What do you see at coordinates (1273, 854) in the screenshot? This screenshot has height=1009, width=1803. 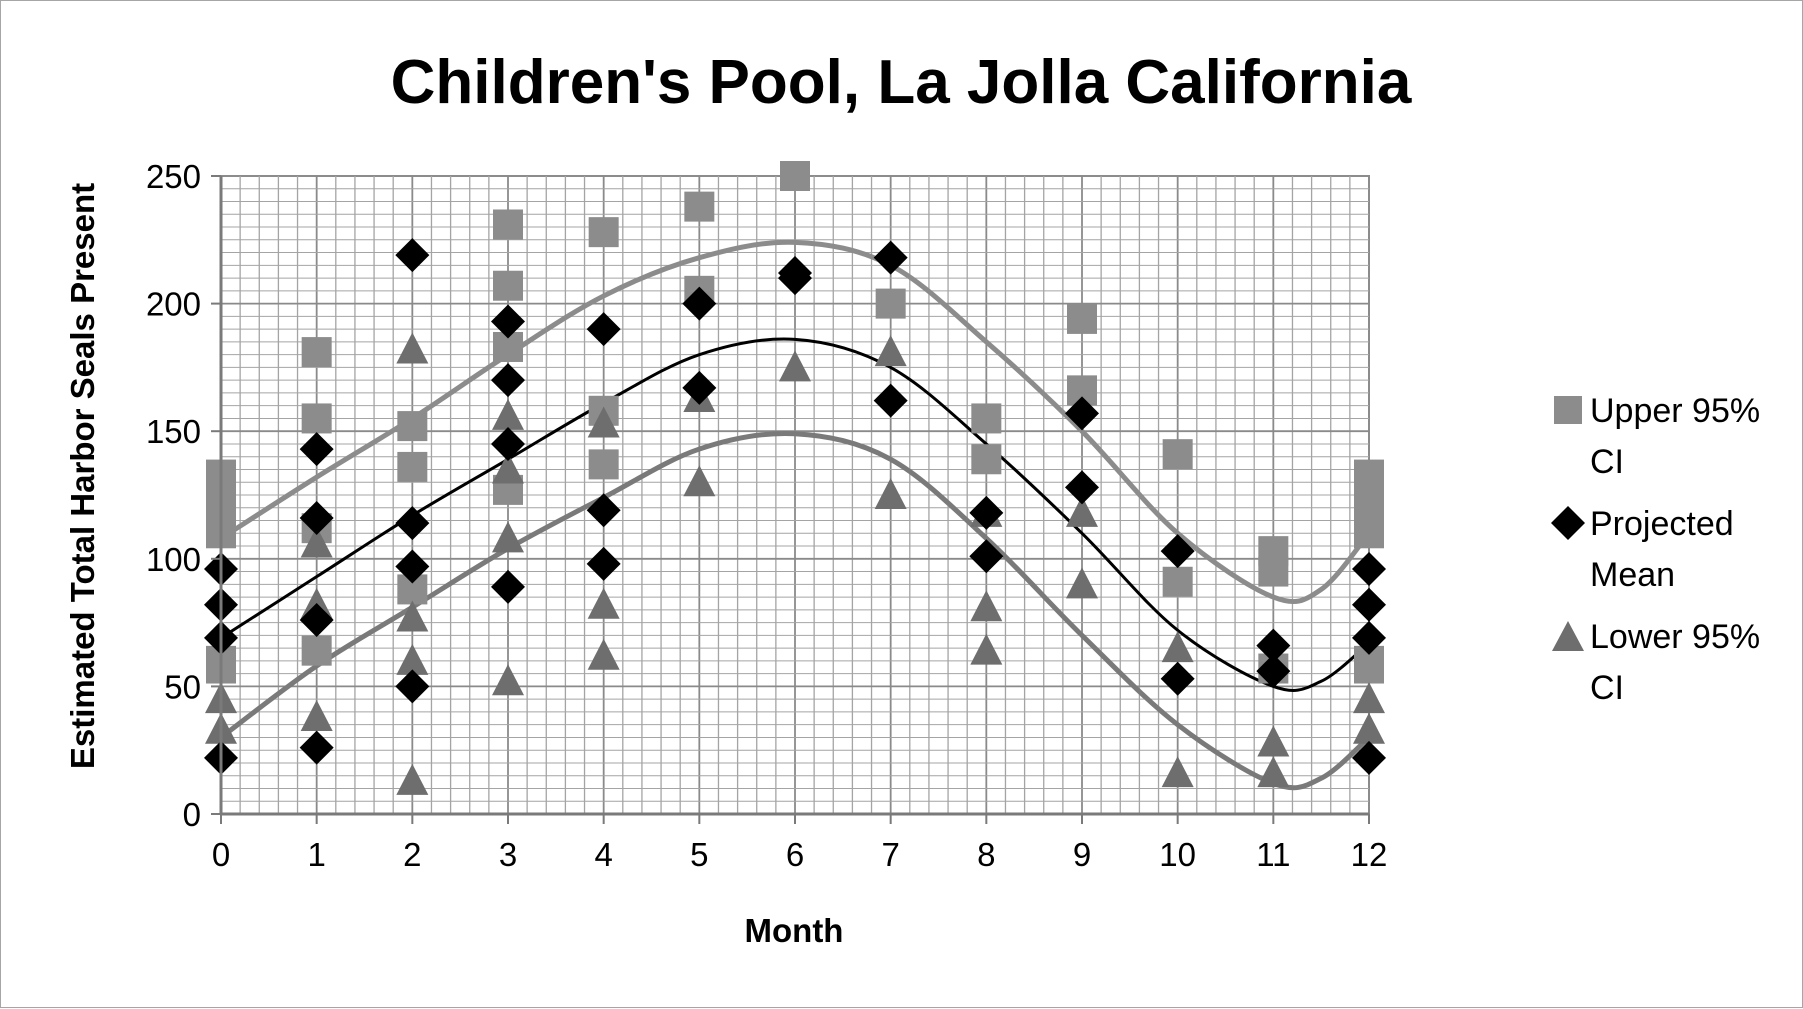 I see `x-tick-label: 11` at bounding box center [1273, 854].